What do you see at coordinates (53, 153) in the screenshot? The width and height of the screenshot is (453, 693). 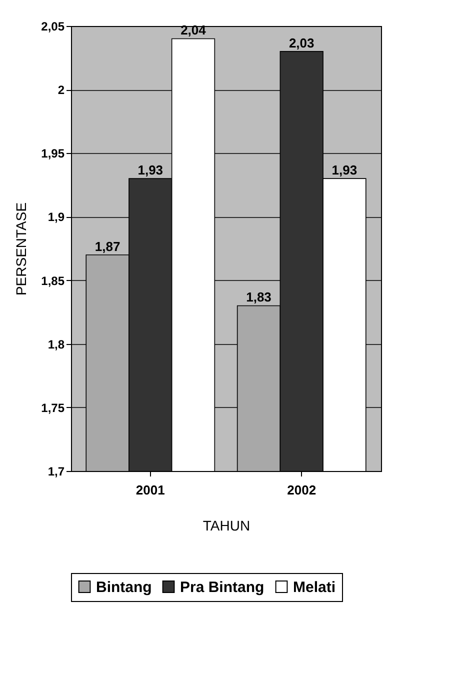 I see `y-tick-label: 1,95` at bounding box center [53, 153].